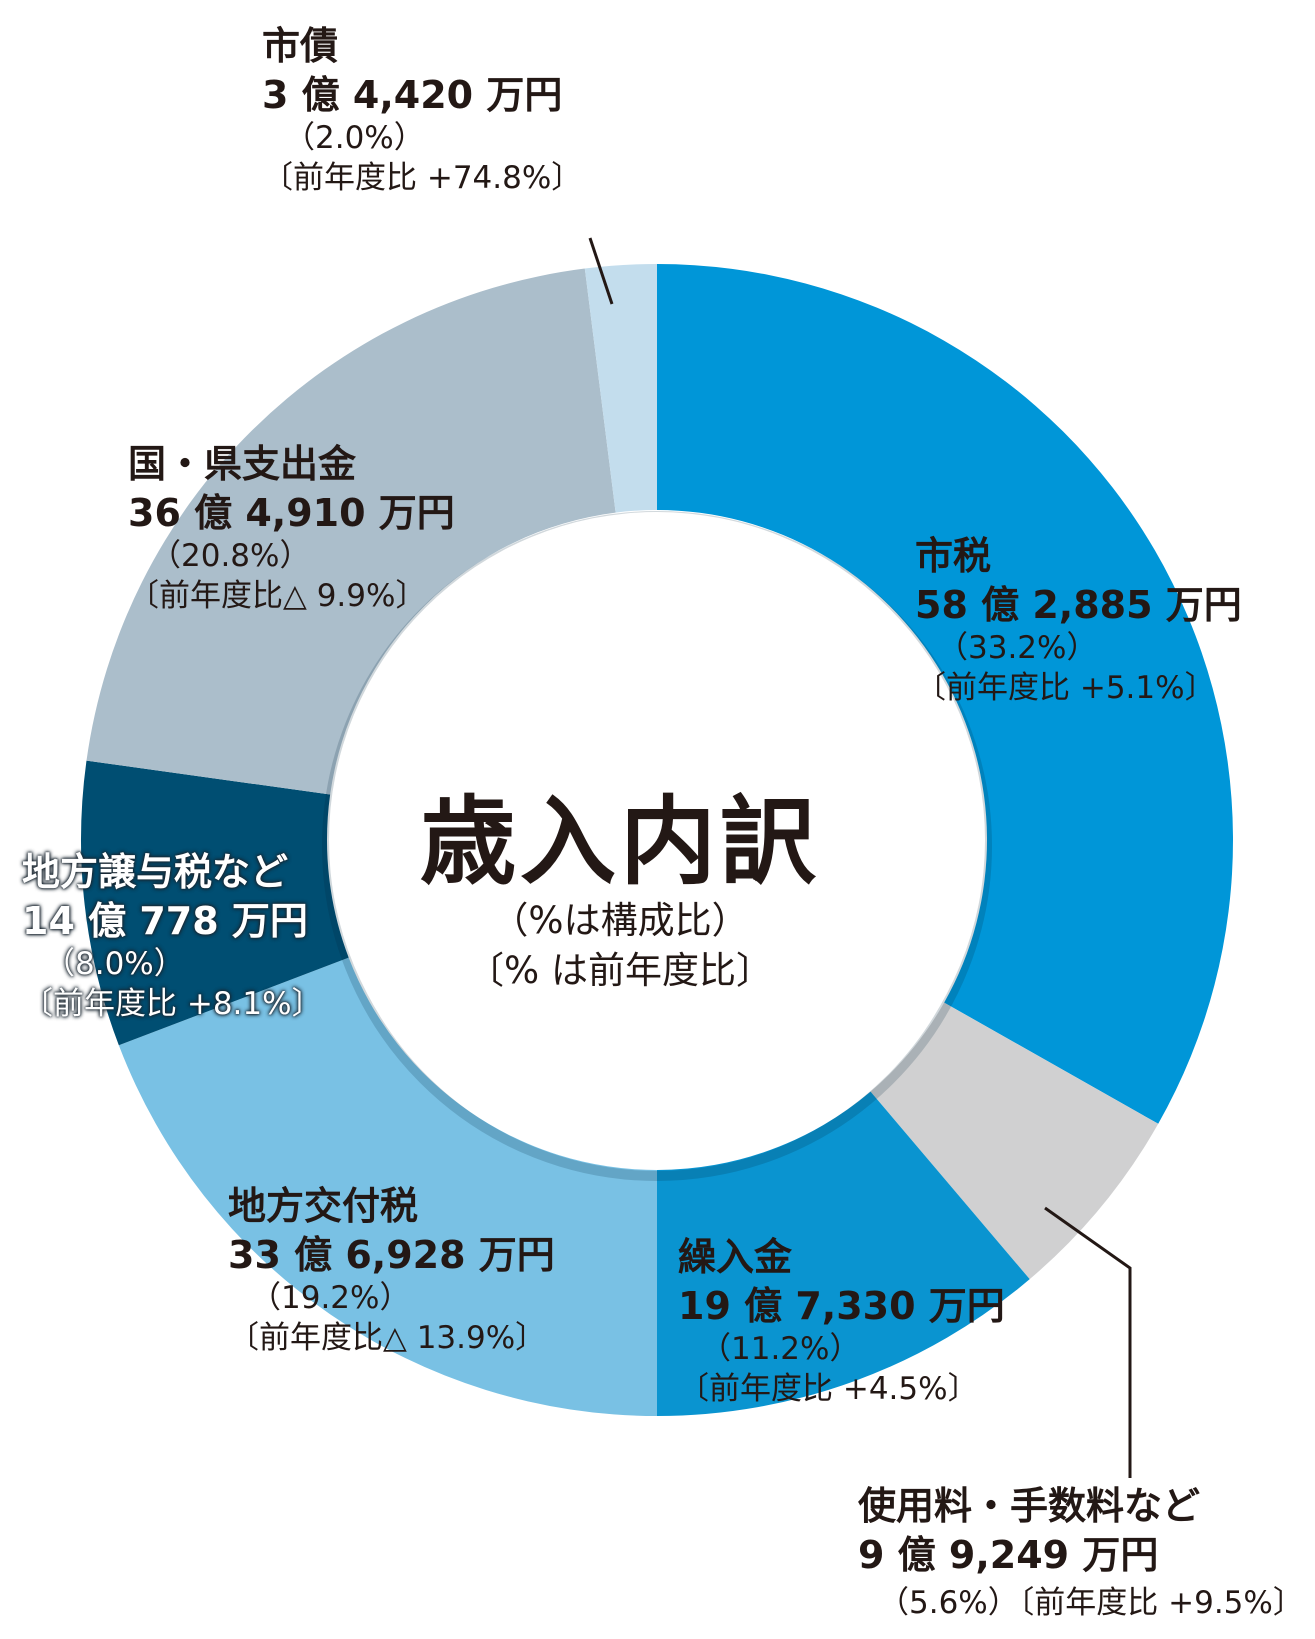  I want to click on slice-shiyouryou, so click(1014, 1141).